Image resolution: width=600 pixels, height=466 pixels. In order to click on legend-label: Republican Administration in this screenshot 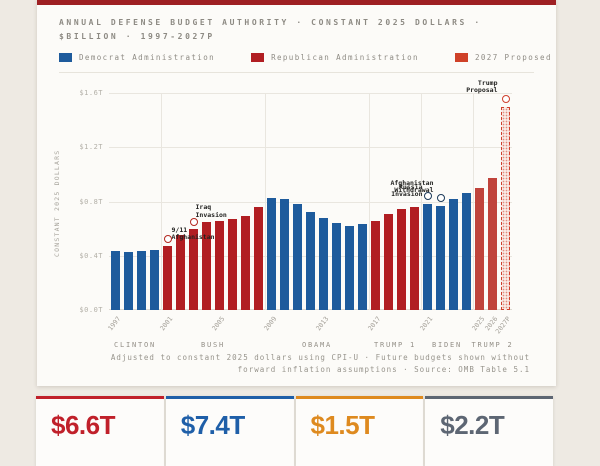, I will do `click(345, 57)`.